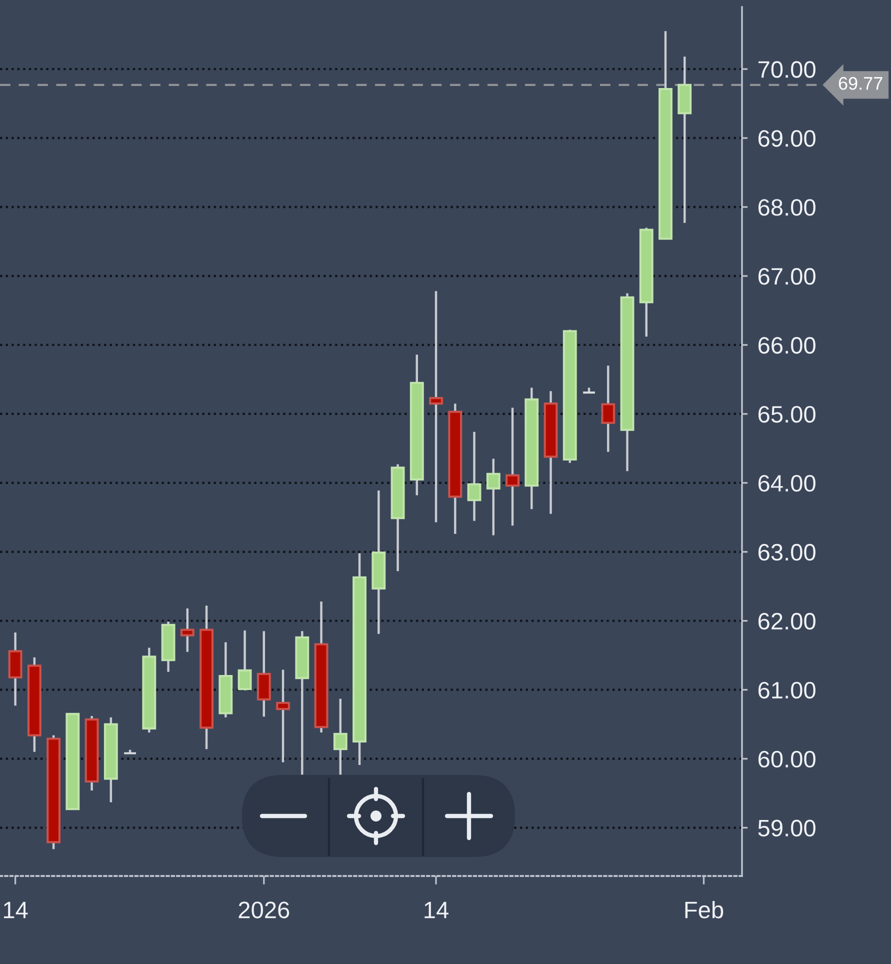 Image resolution: width=891 pixels, height=964 pixels. Describe the element at coordinates (787, 207) in the screenshot. I see `y-tick-label: 68.00` at that location.